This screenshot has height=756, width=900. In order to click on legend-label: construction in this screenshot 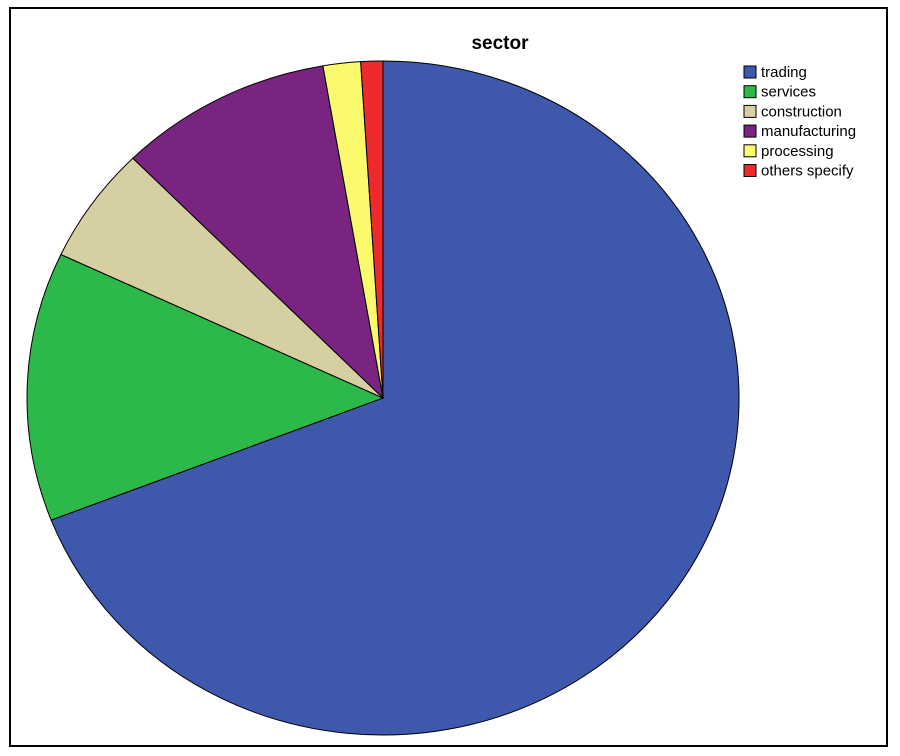, I will do `click(801, 111)`.